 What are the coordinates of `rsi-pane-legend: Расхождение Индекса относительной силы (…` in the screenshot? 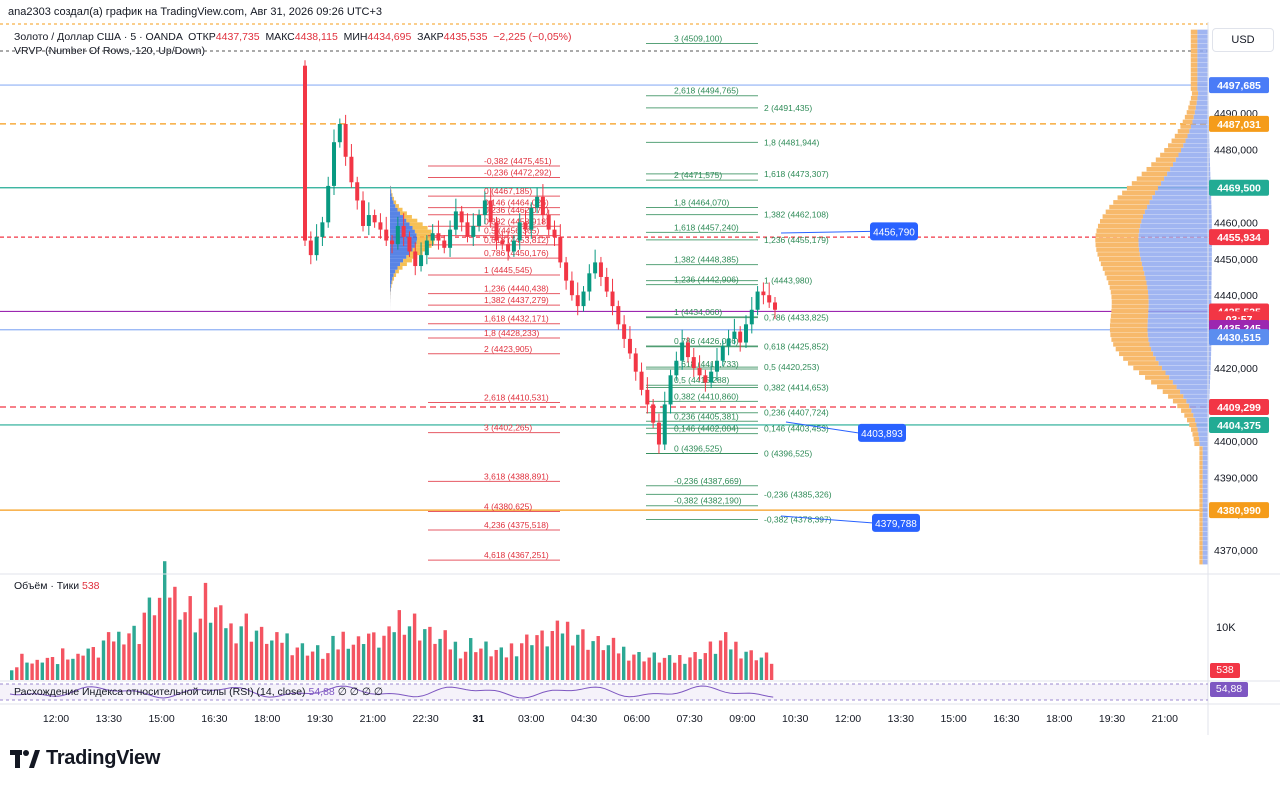 It's located at (198, 692).